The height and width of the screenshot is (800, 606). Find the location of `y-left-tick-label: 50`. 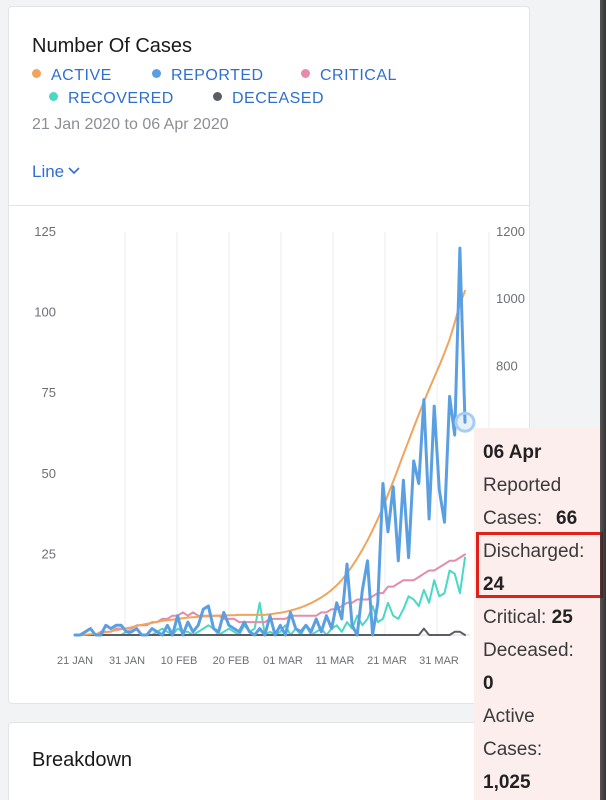

y-left-tick-label: 50 is located at coordinates (49, 473).